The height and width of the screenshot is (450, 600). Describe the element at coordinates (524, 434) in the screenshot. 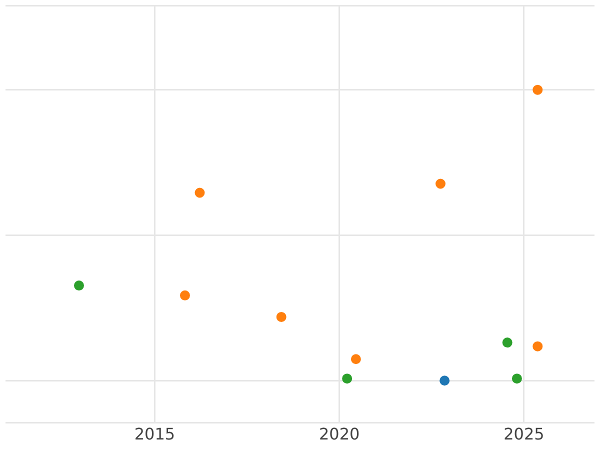

I see `x-tick-label: 2025` at that location.